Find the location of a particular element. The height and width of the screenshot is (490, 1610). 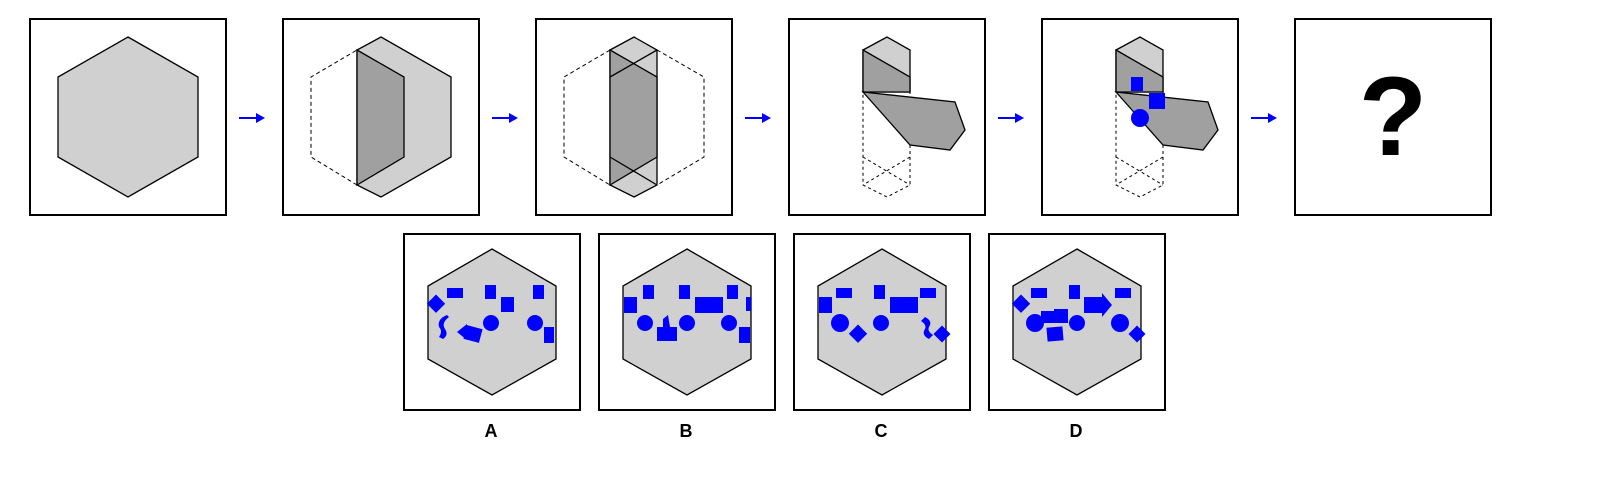

option-a-hexagon is located at coordinates (491, 322).